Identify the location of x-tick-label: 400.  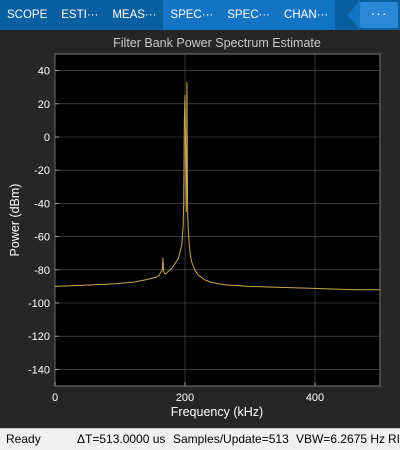
(315, 398).